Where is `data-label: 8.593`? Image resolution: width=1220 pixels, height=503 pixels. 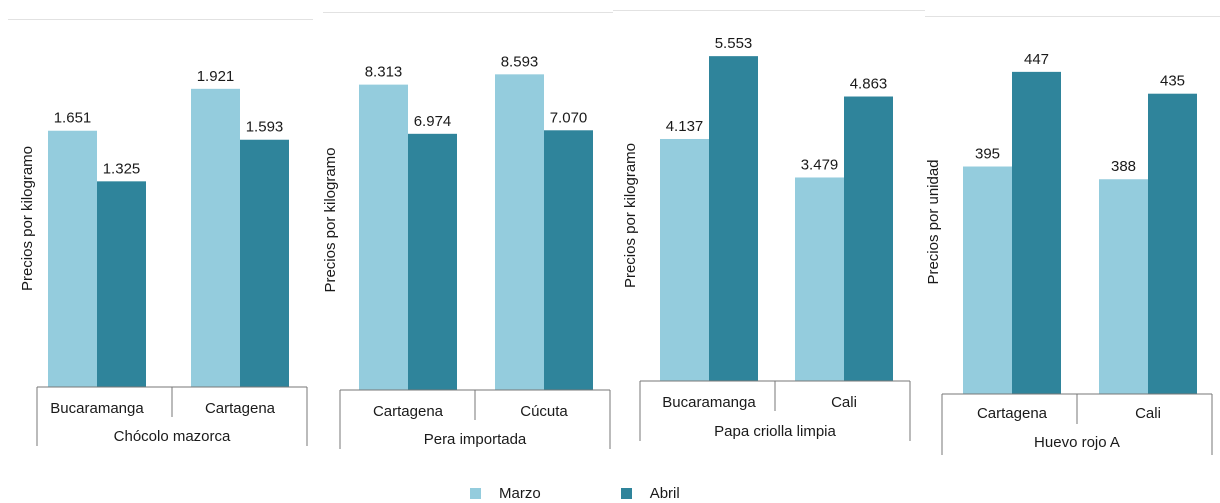
data-label: 8.593 is located at coordinates (520, 61).